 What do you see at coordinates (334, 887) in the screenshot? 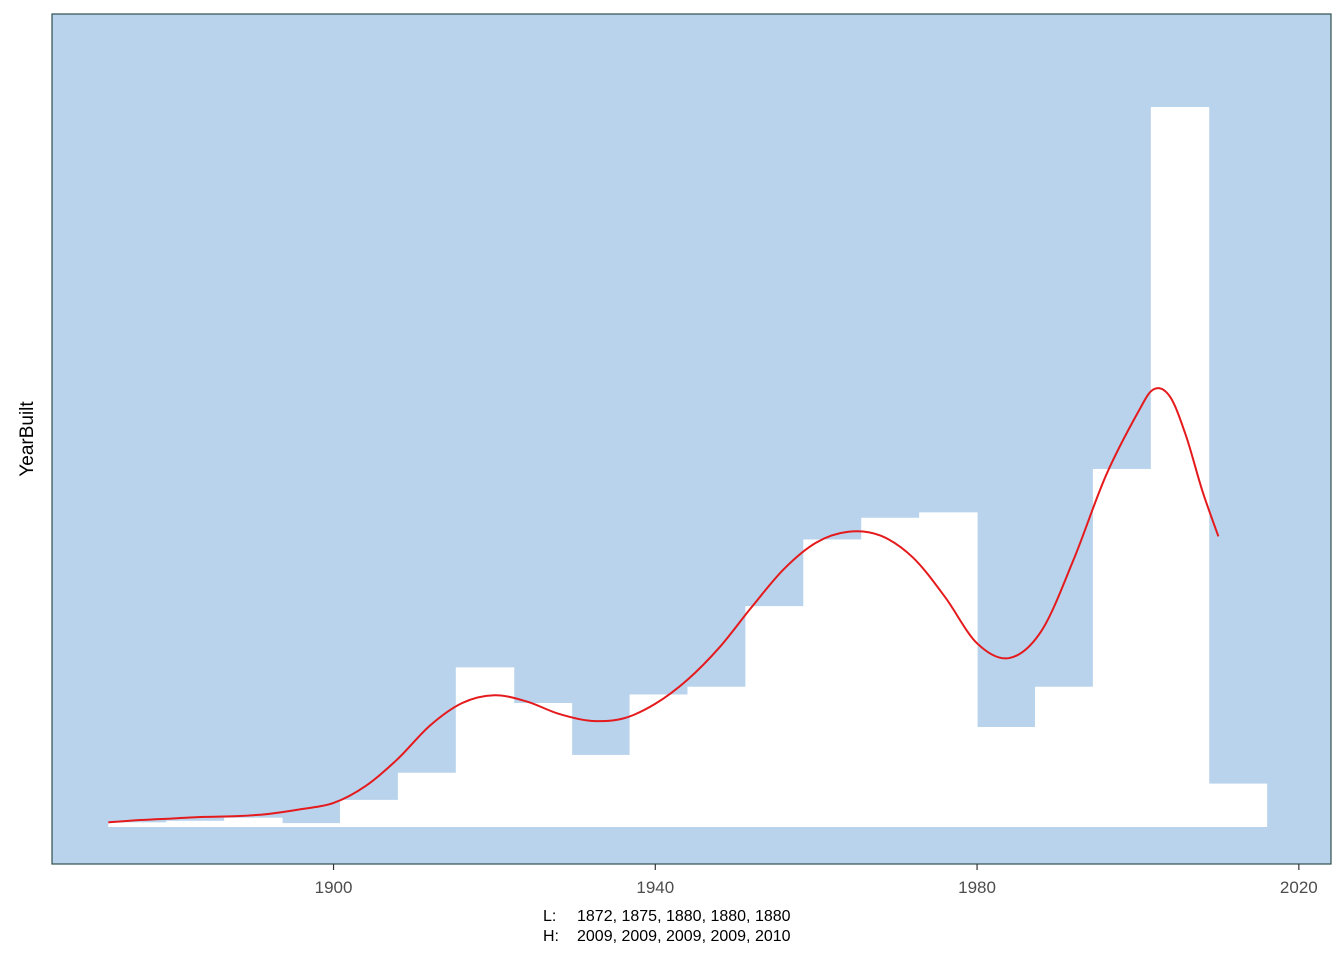
I see `x-tick-label: 1900` at bounding box center [334, 887].